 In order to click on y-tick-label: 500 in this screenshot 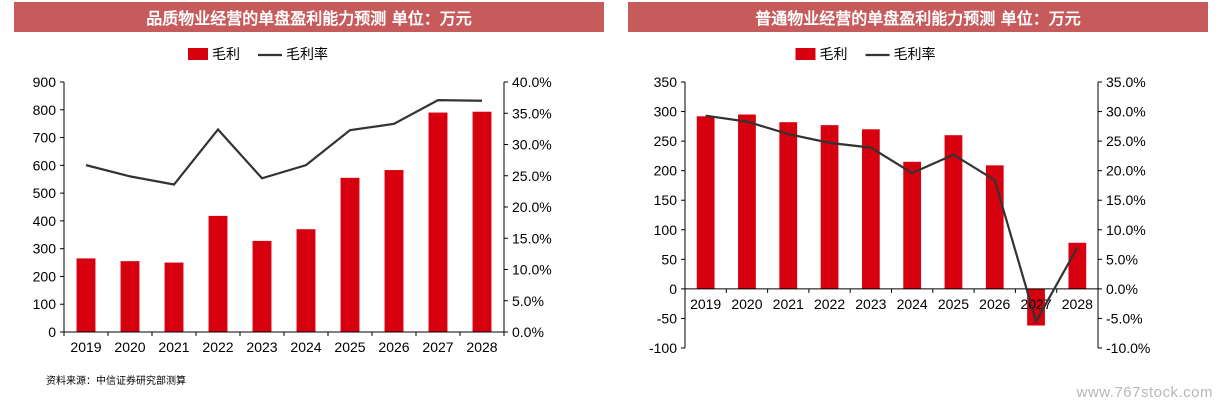, I will do `click(45, 193)`.